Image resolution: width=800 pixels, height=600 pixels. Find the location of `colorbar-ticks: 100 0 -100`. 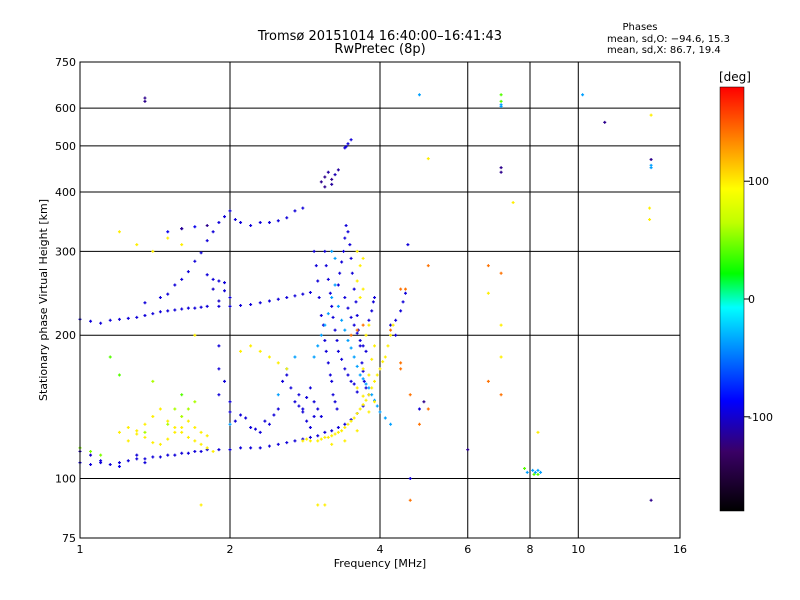

colorbar-ticks: 100 0 -100 is located at coordinates (758, 299).